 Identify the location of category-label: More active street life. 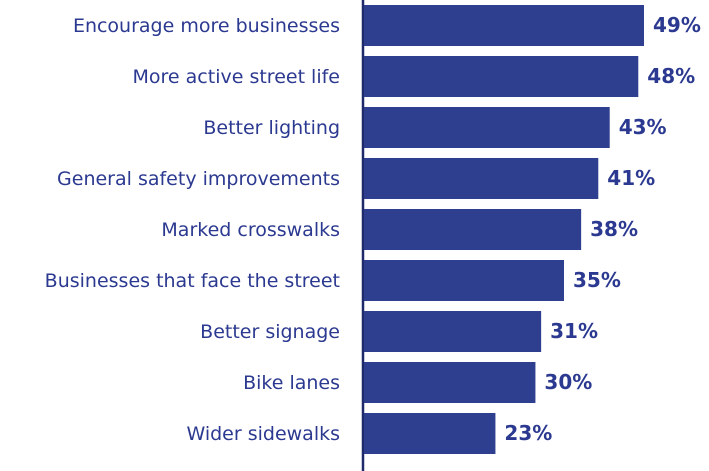
(236, 77).